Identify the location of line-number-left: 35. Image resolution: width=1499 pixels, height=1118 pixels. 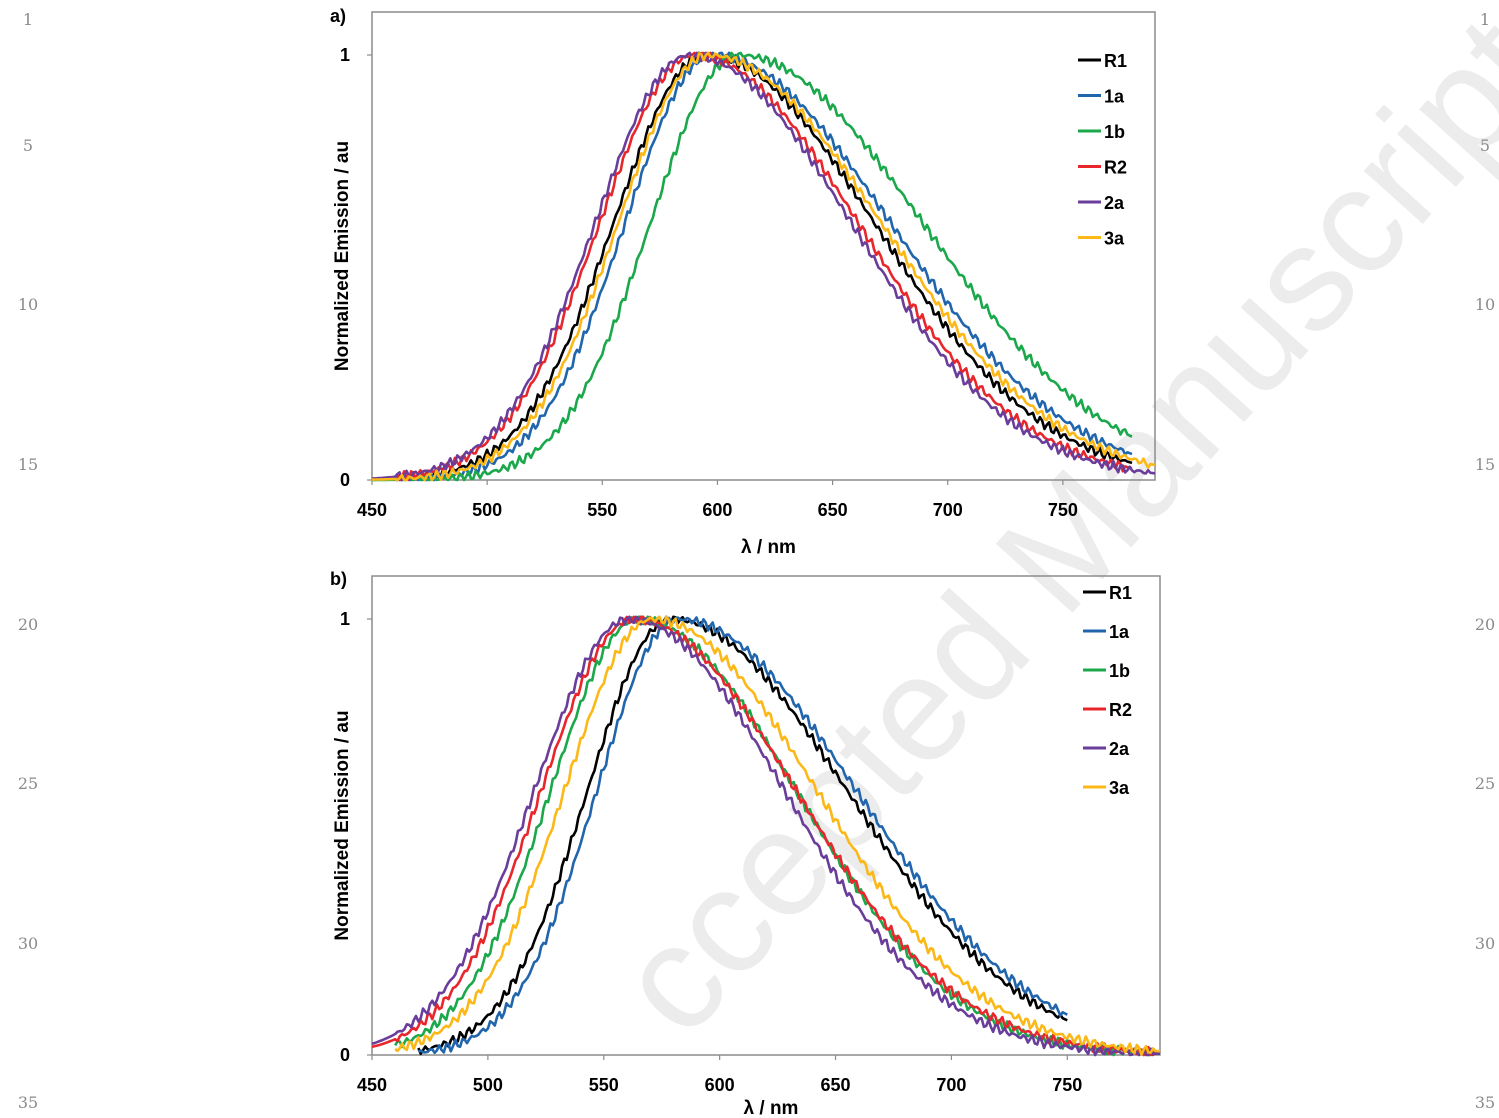
(28, 1102).